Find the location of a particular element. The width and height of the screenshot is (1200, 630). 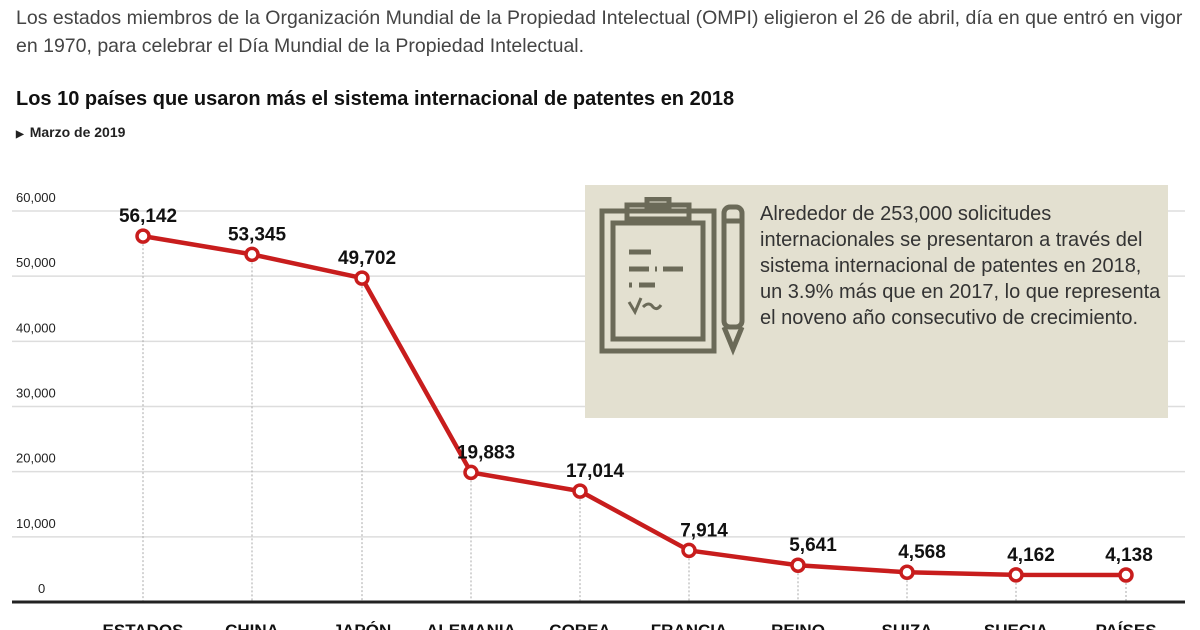

data-label: 4,138 is located at coordinates (1129, 555).